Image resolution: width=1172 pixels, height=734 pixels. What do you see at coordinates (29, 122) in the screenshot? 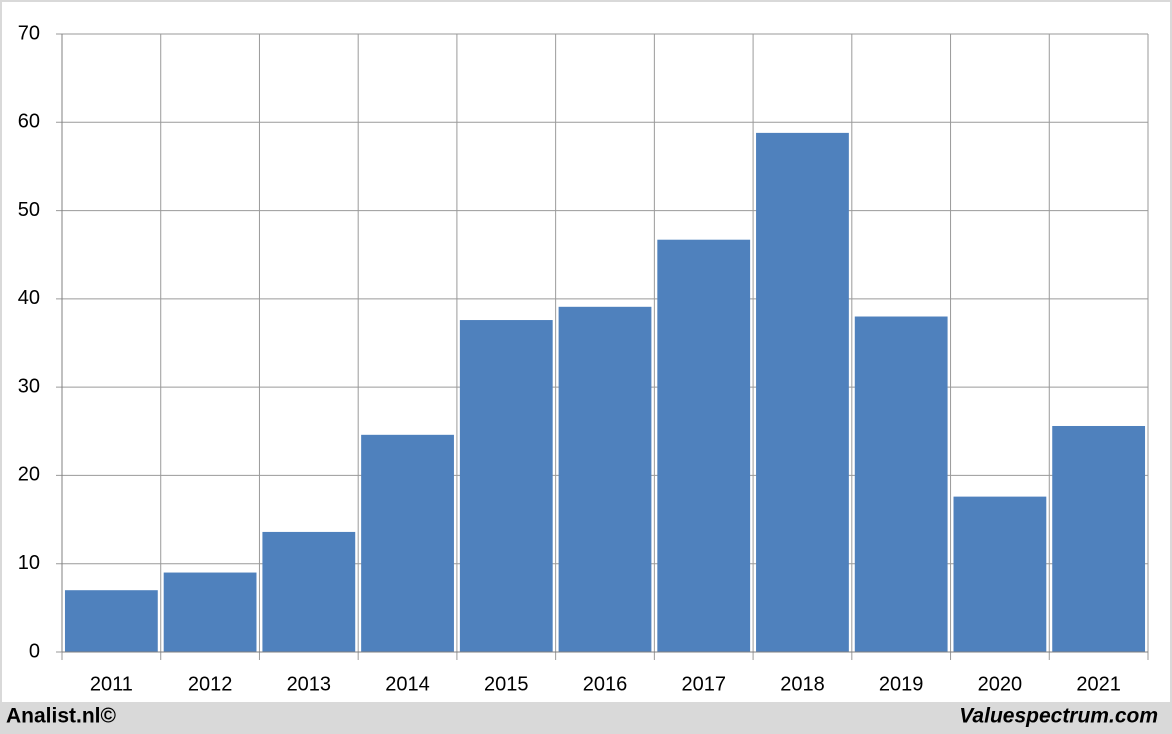
I see `y-tick-label: 60` at bounding box center [29, 122].